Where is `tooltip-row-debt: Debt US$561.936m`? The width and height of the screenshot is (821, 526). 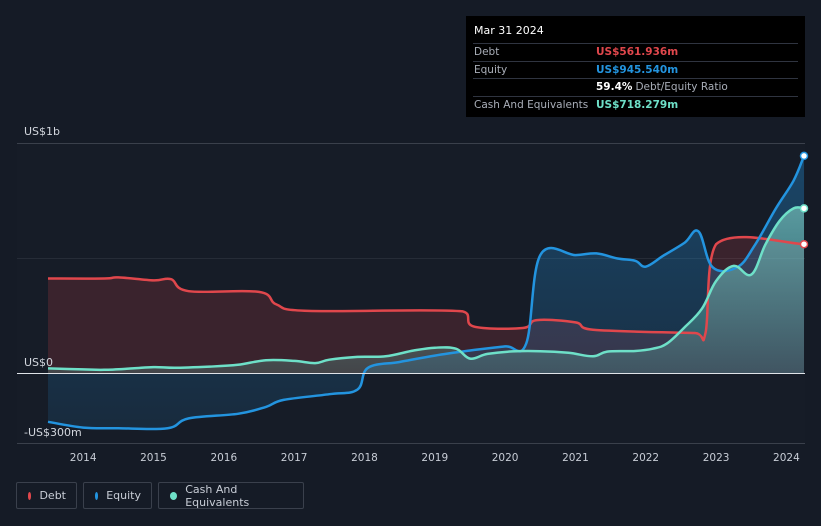
tooltip-row-debt: Debt US$561.936m is located at coordinates (635, 52).